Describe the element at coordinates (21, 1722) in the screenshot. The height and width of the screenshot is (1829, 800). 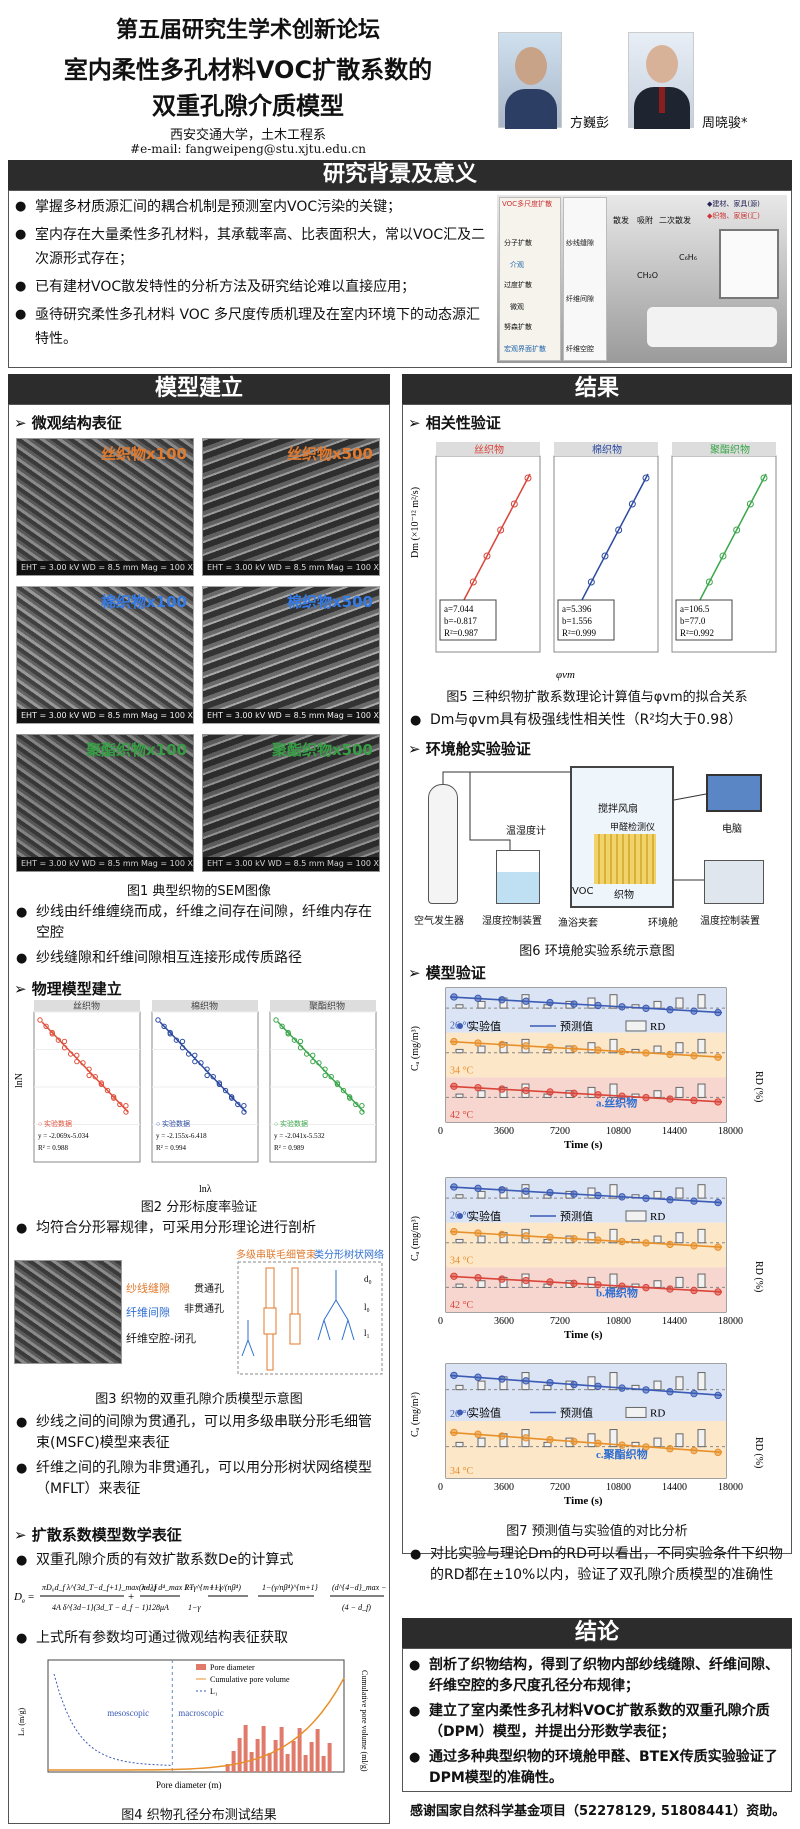
I see `pore-ylabel-left: Lₙ (m/g)` at that location.